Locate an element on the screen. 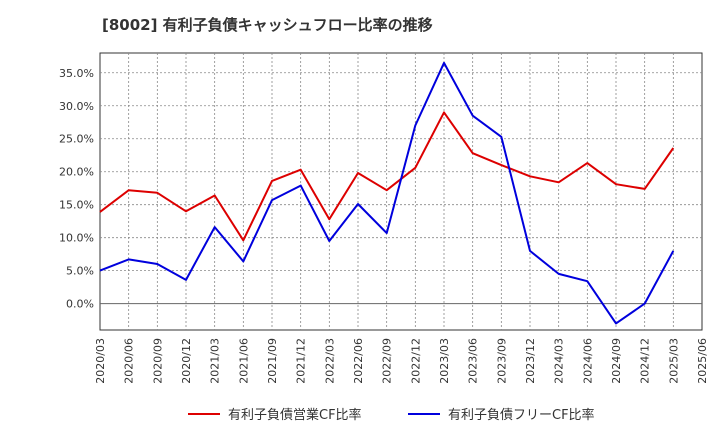 Image resolution: width=720 pixels, height=440 pixels. y-axis-ticks: 0.0% 5.0% 10.0% 15.0% 20.0% 25.0% 30.0% 35.0% is located at coordinates (76, 189).